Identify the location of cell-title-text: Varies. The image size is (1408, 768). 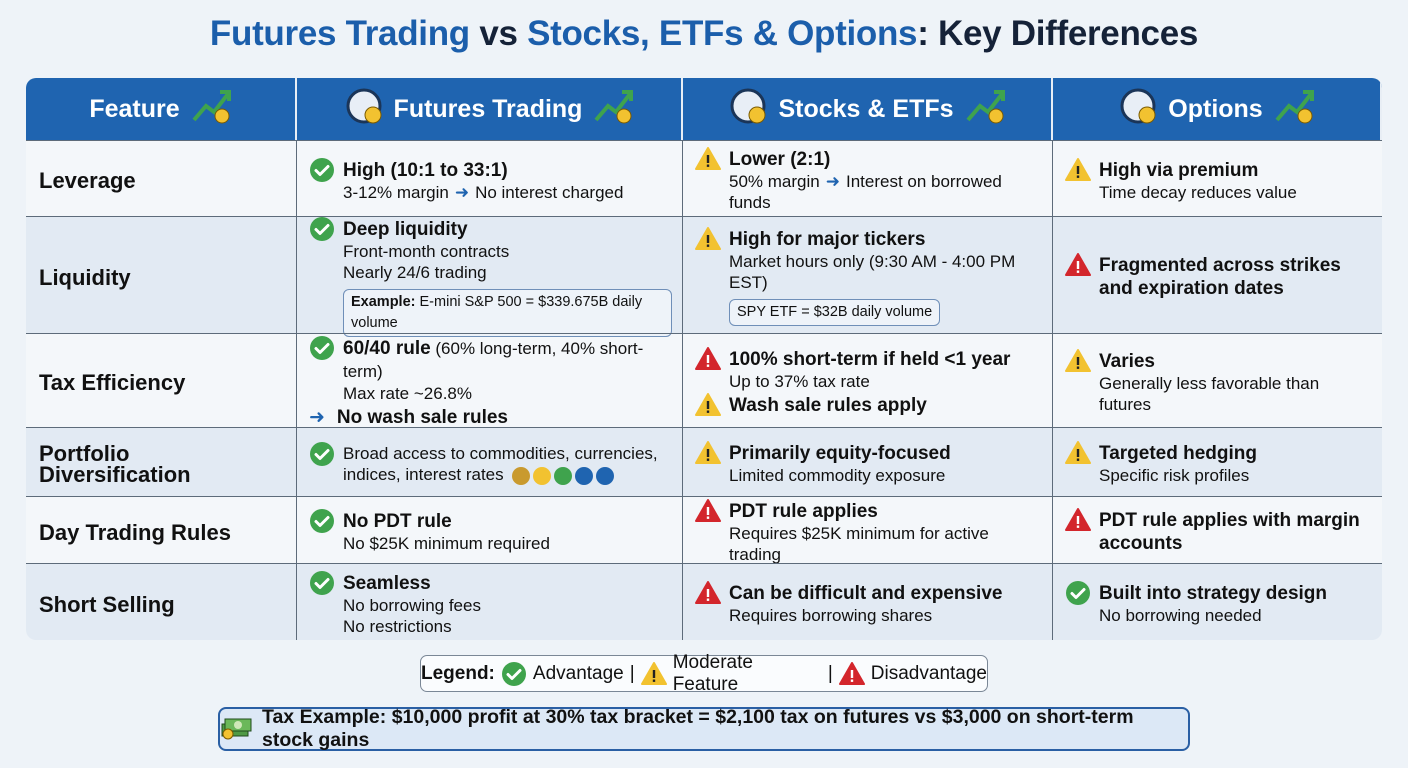
(1127, 361).